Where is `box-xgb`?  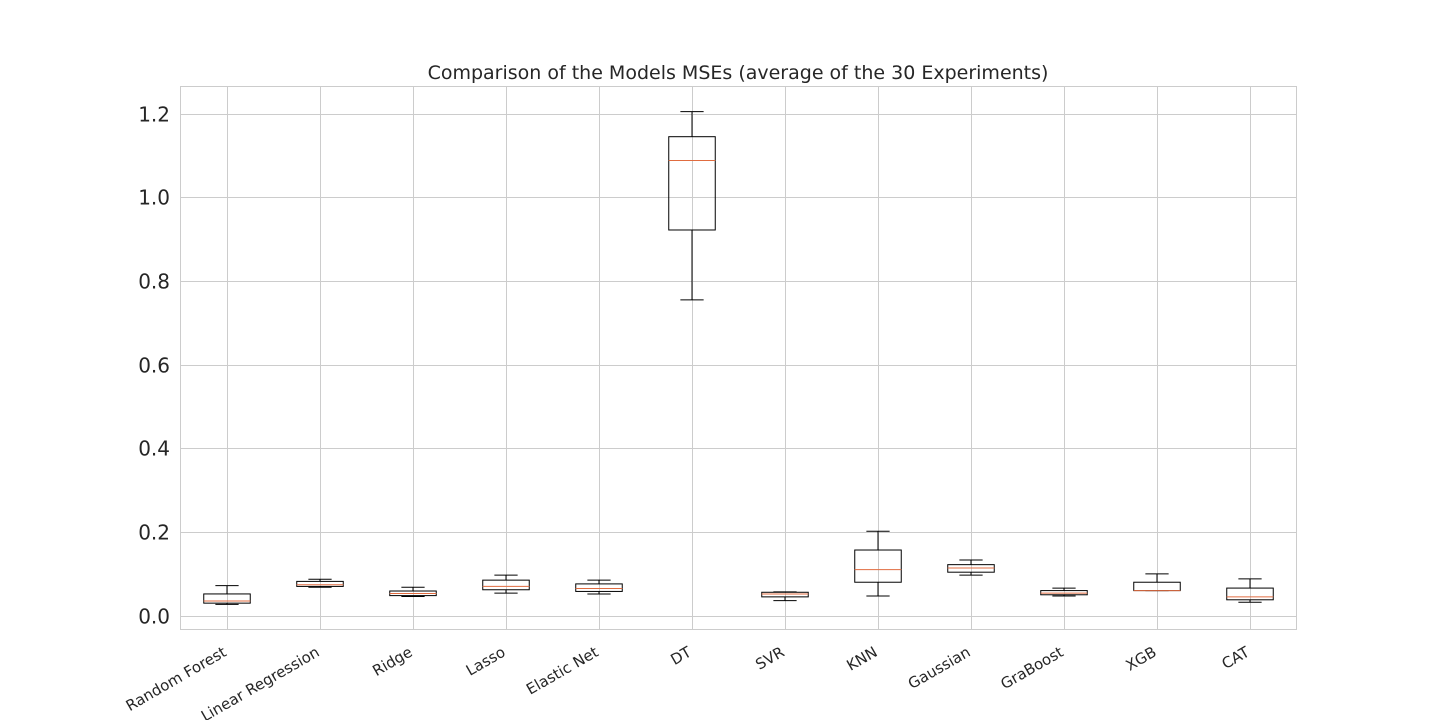 box-xgb is located at coordinates (1157, 582).